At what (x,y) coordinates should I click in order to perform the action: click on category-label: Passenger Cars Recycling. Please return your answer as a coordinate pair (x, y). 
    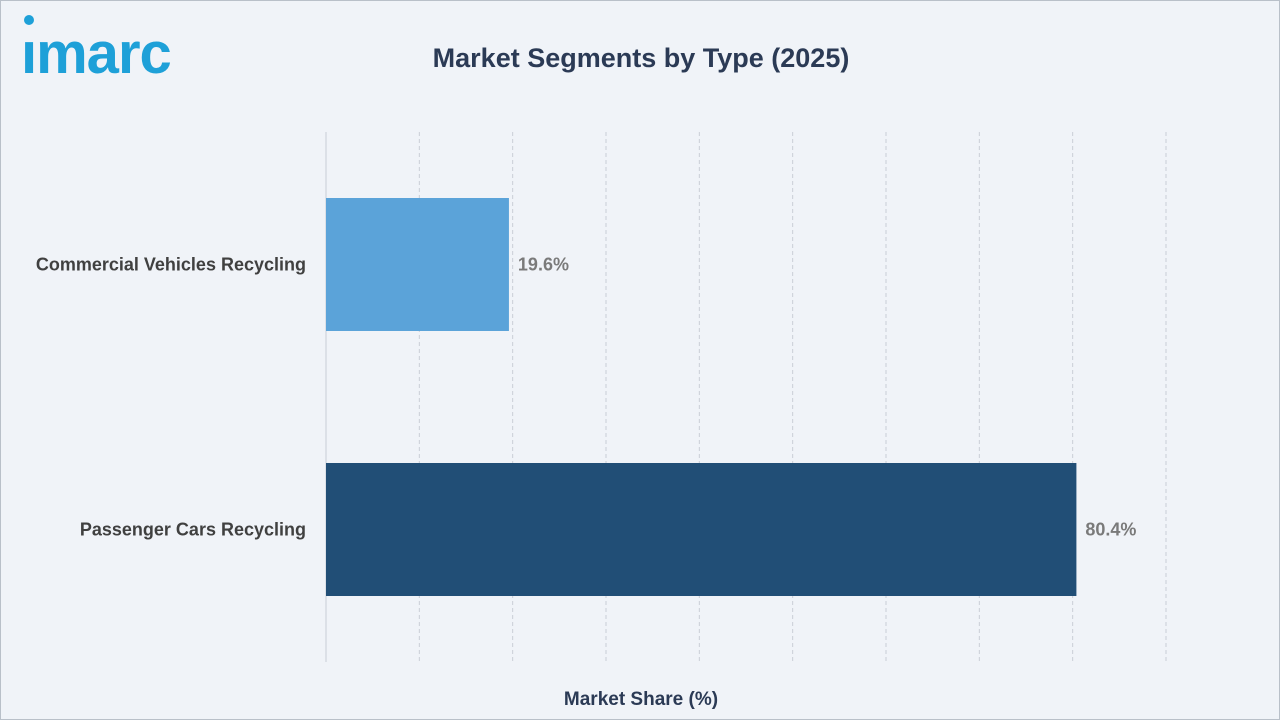
    Looking at the image, I should click on (193, 530).